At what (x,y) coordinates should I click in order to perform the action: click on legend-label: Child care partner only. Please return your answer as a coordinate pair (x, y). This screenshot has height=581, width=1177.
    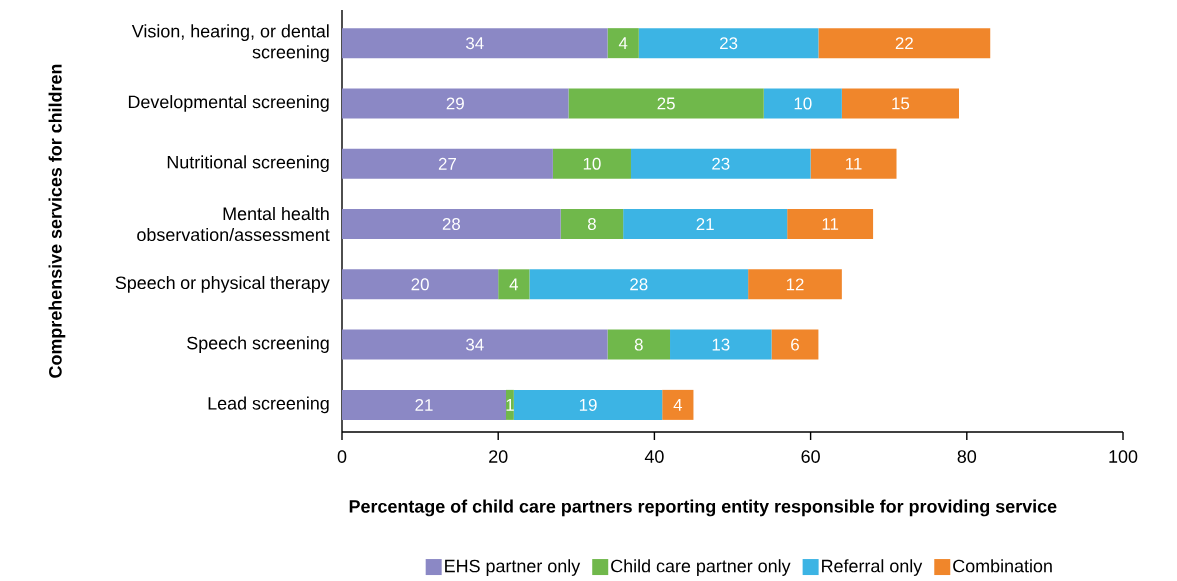
    Looking at the image, I should click on (701, 567).